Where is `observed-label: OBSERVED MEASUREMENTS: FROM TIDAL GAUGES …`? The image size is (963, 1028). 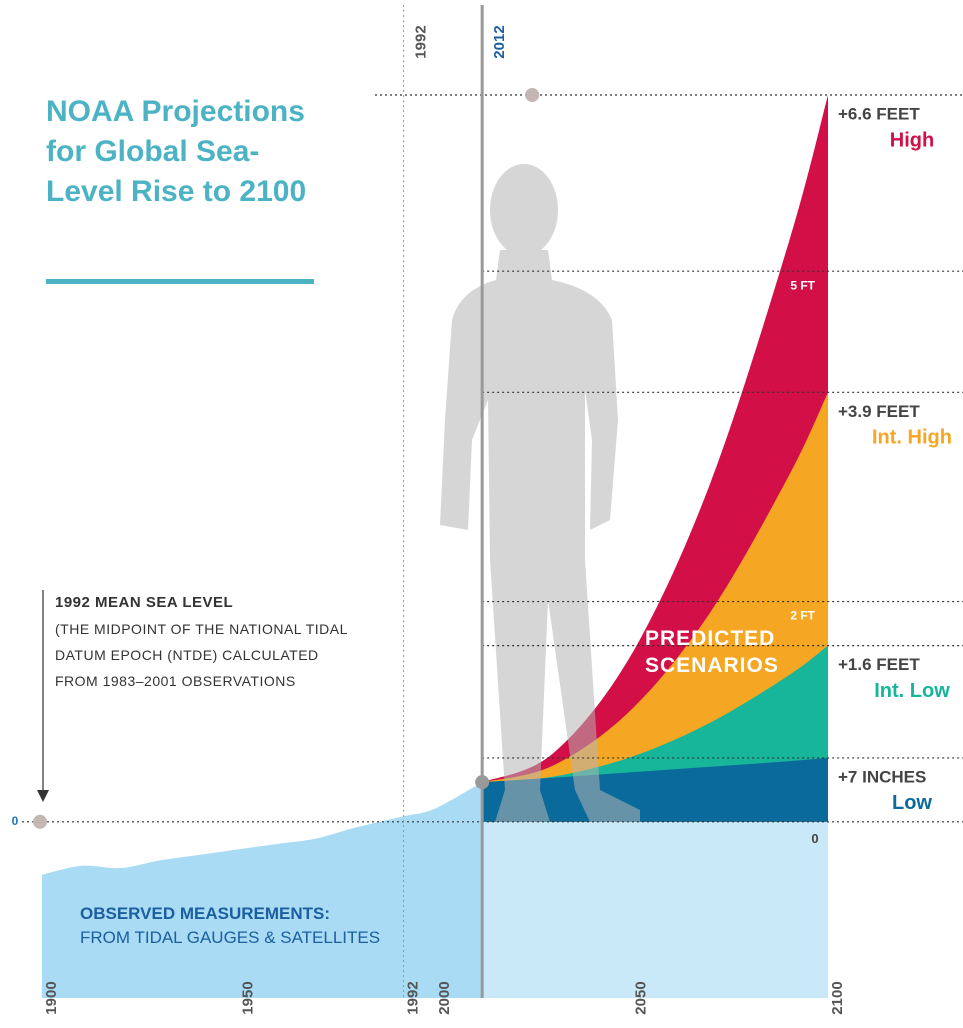 observed-label: OBSERVED MEASUREMENTS: FROM TIDAL GAUGES … is located at coordinates (290, 926).